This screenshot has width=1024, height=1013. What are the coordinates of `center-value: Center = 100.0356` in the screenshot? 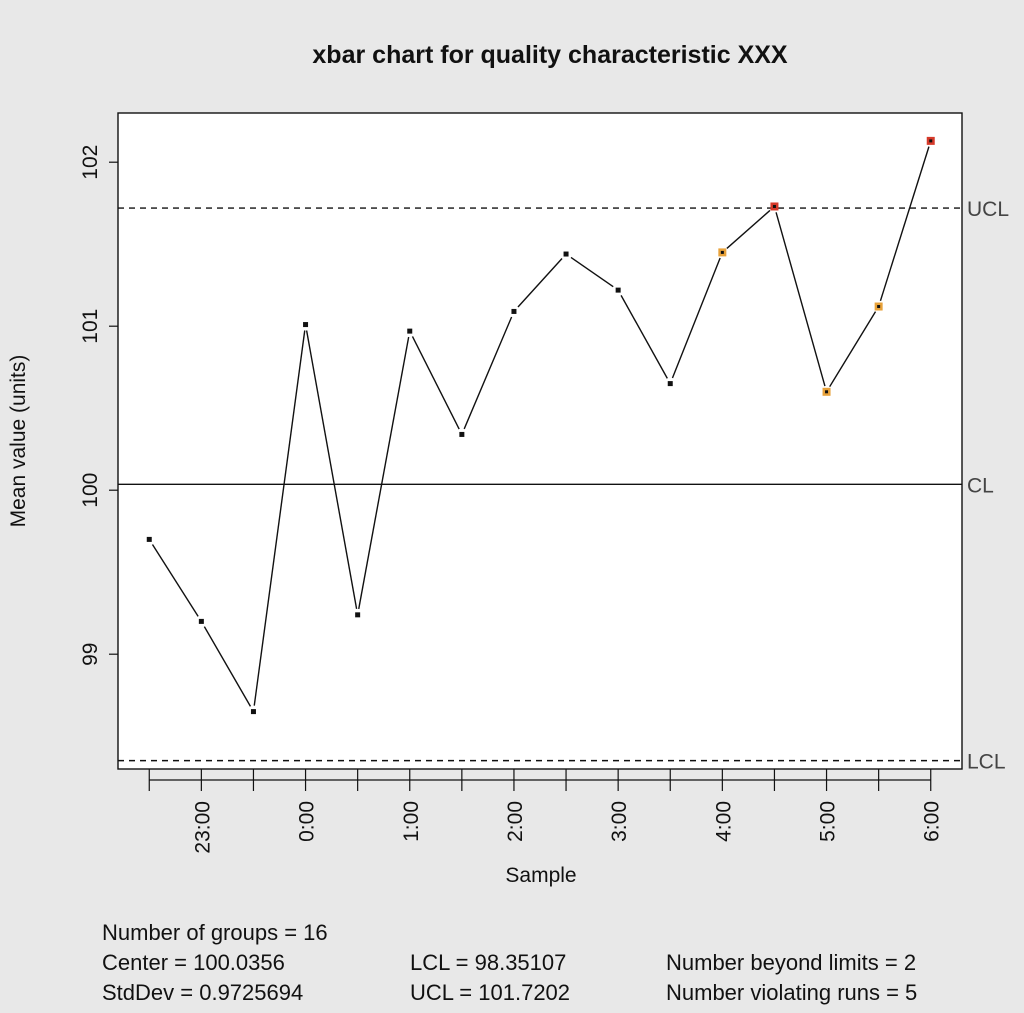 It's located at (193, 962).